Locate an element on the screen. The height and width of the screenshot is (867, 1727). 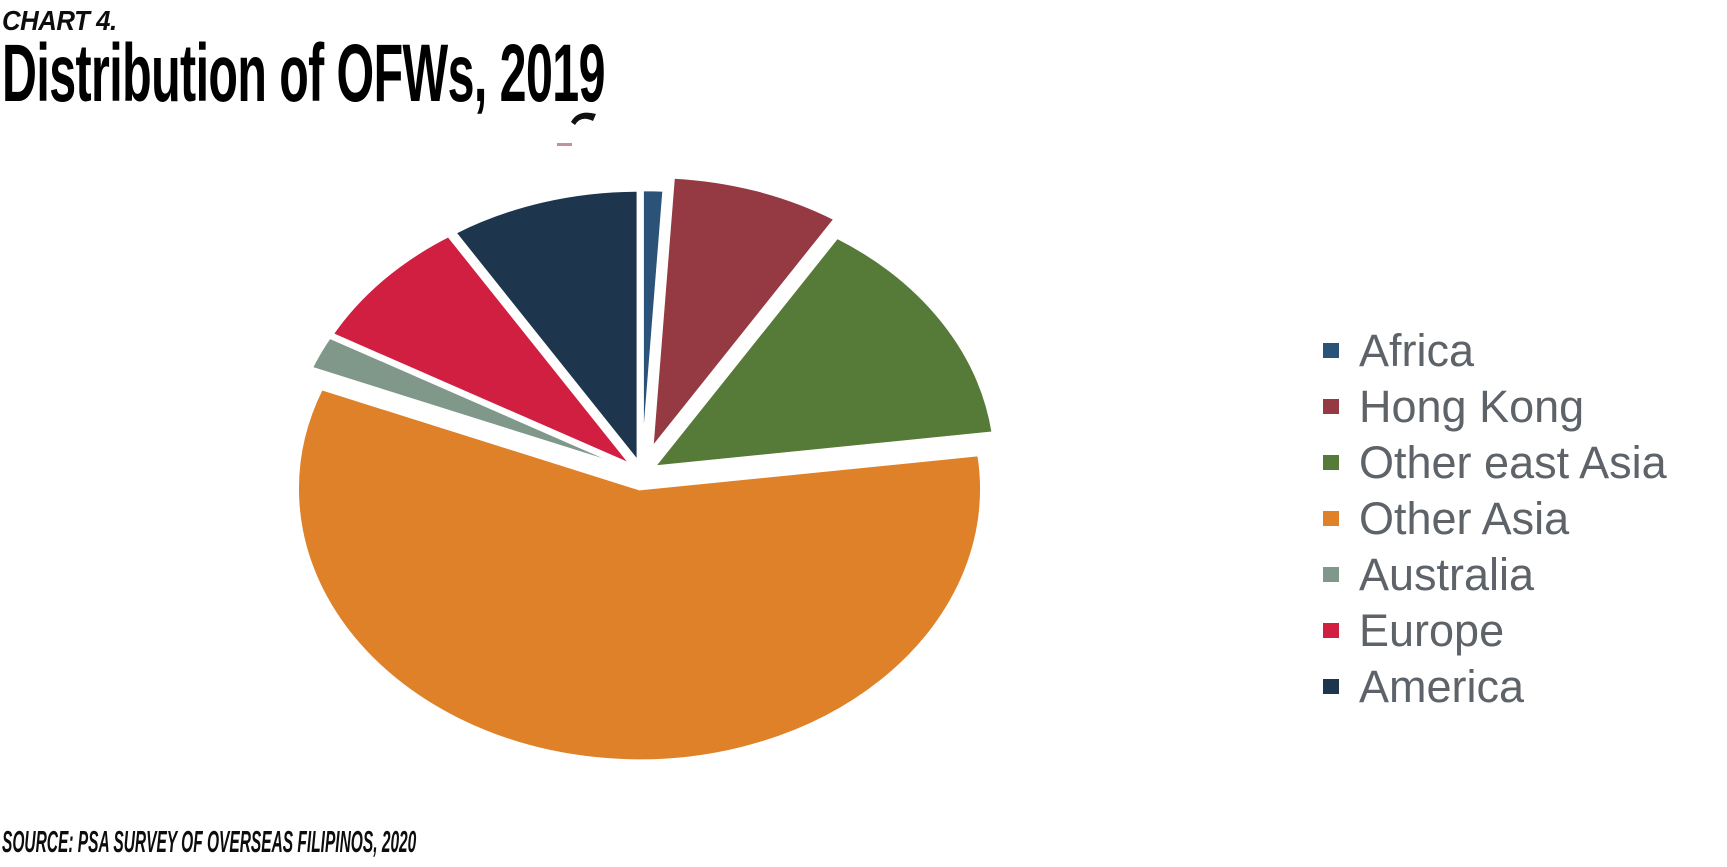
stray-dash-artifact is located at coordinates (564, 144).